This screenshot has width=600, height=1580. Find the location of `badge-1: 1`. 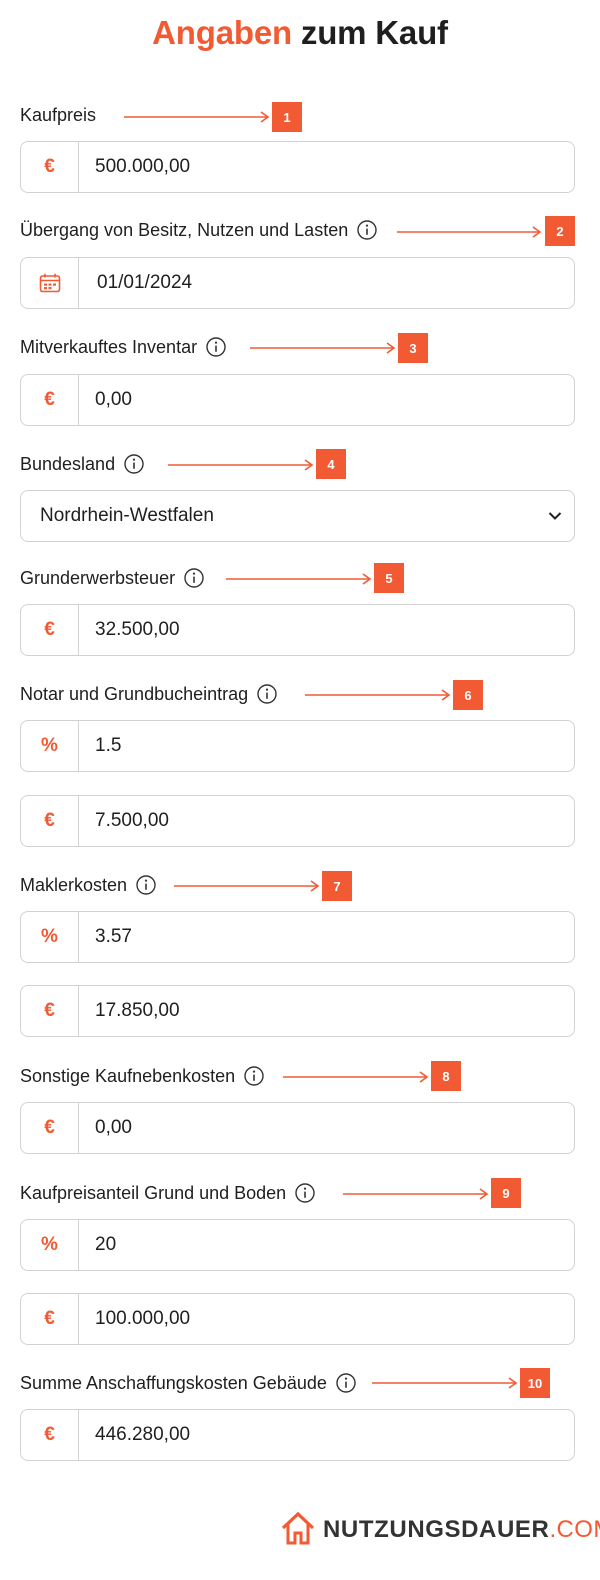

badge-1: 1 is located at coordinates (287, 117).